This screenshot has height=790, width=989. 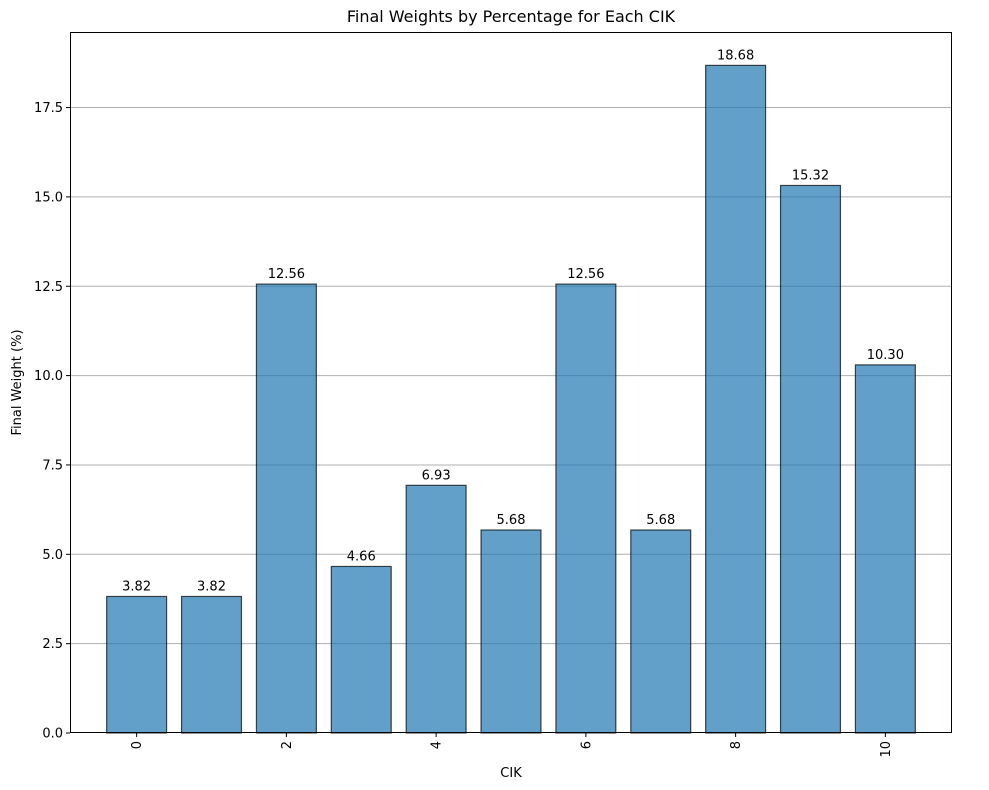 I want to click on x-tick-label: 6, so click(x=586, y=745).